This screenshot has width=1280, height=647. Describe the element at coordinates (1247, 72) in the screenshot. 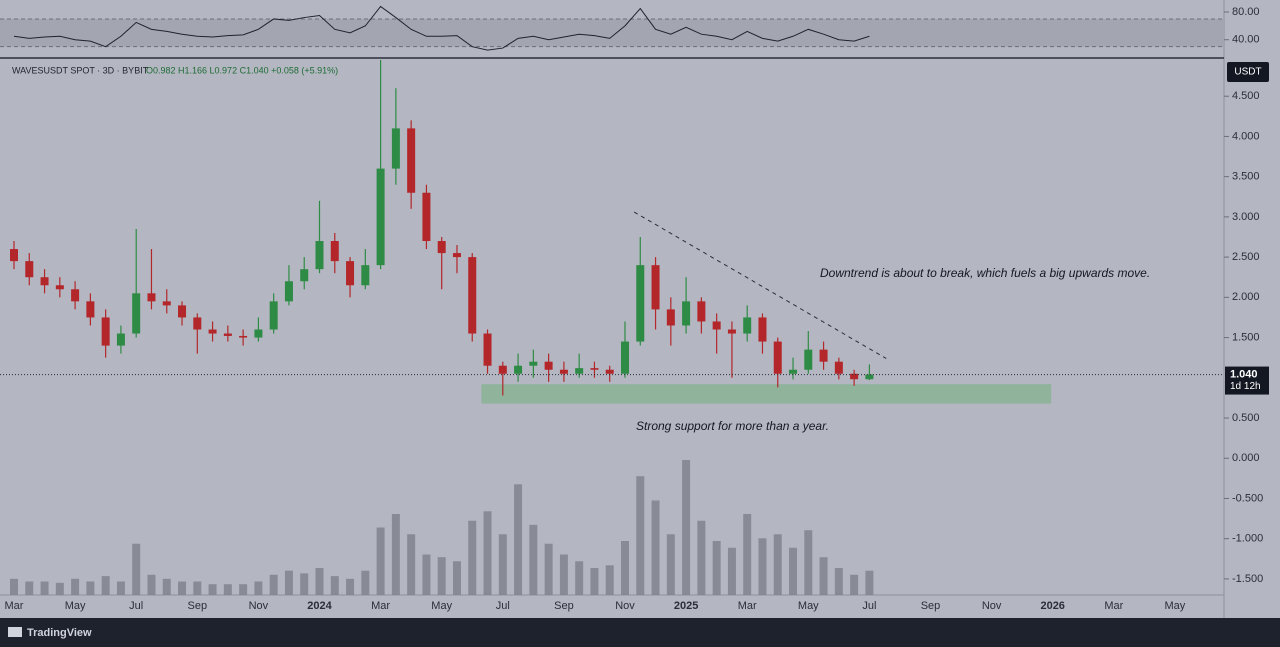

I see `currency: USDT` at that location.